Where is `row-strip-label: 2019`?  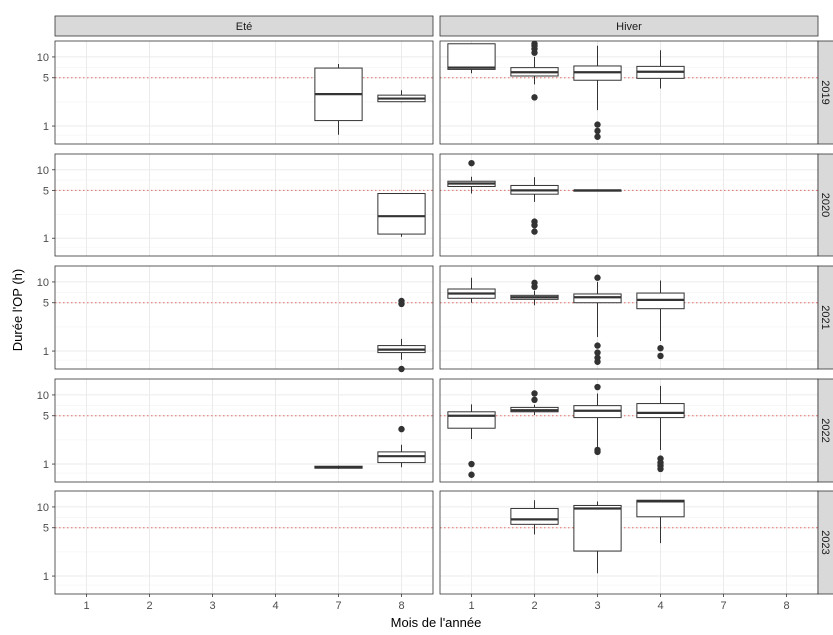 row-strip-label: 2019 is located at coordinates (825, 92).